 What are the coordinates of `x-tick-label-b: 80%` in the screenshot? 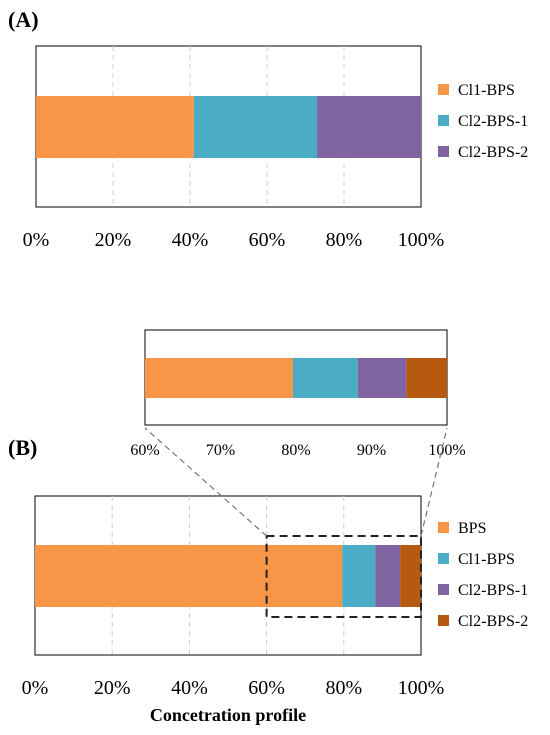 It's located at (343, 688).